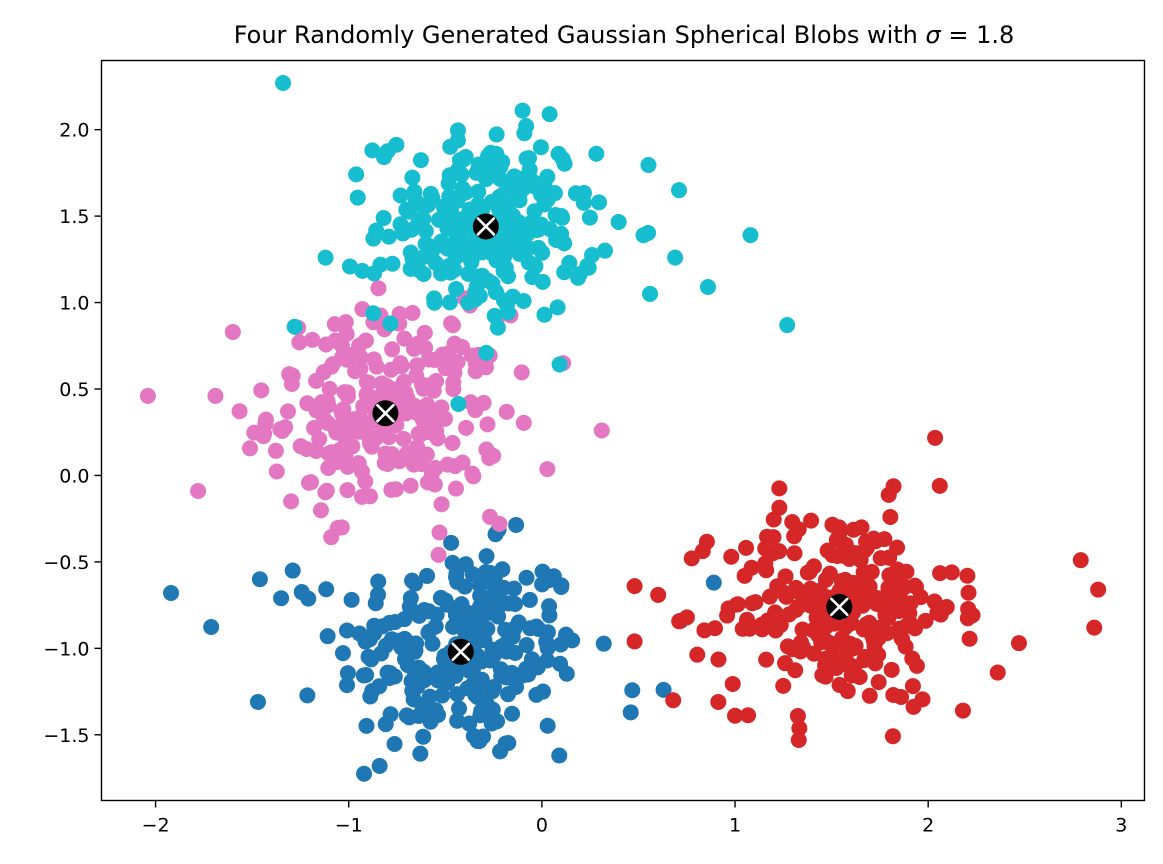 The width and height of the screenshot is (1163, 864). I want to click on y-tick-label: 2.0, so click(74, 131).